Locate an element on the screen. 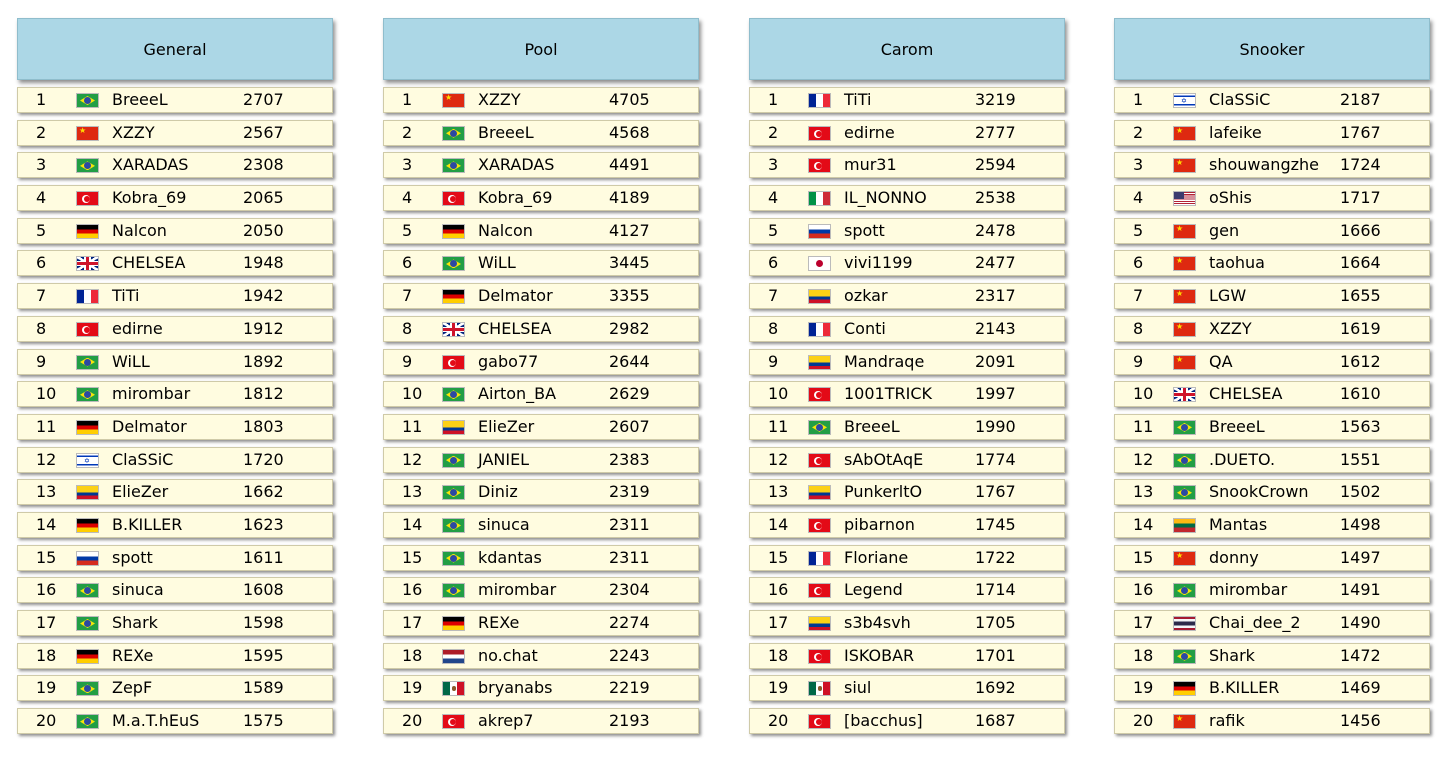 The height and width of the screenshot is (758, 1453). player-row: 16 mirombar 2304 is located at coordinates (541, 590).